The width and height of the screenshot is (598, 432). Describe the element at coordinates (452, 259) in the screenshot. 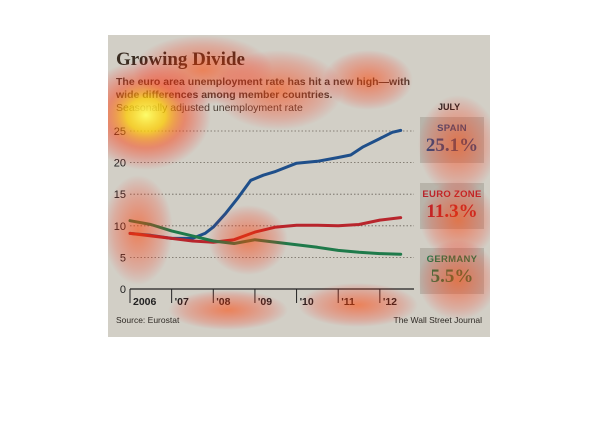

I see `callout-germany-name: GERMANY` at that location.